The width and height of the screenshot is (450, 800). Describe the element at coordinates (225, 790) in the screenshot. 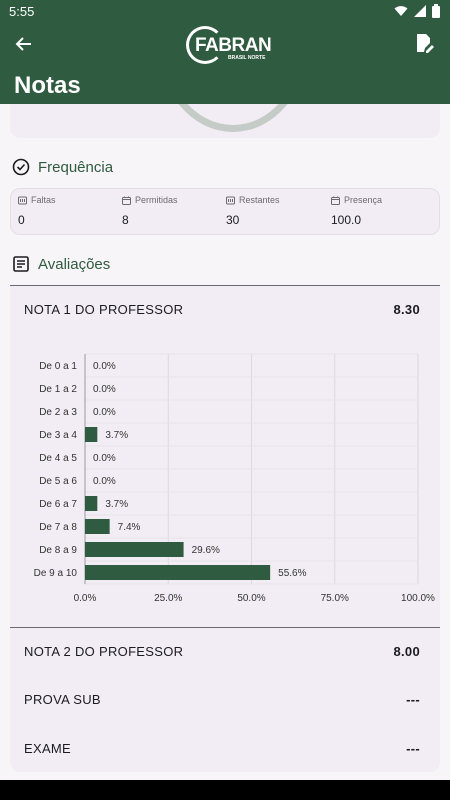

I see `navigation-bar` at that location.